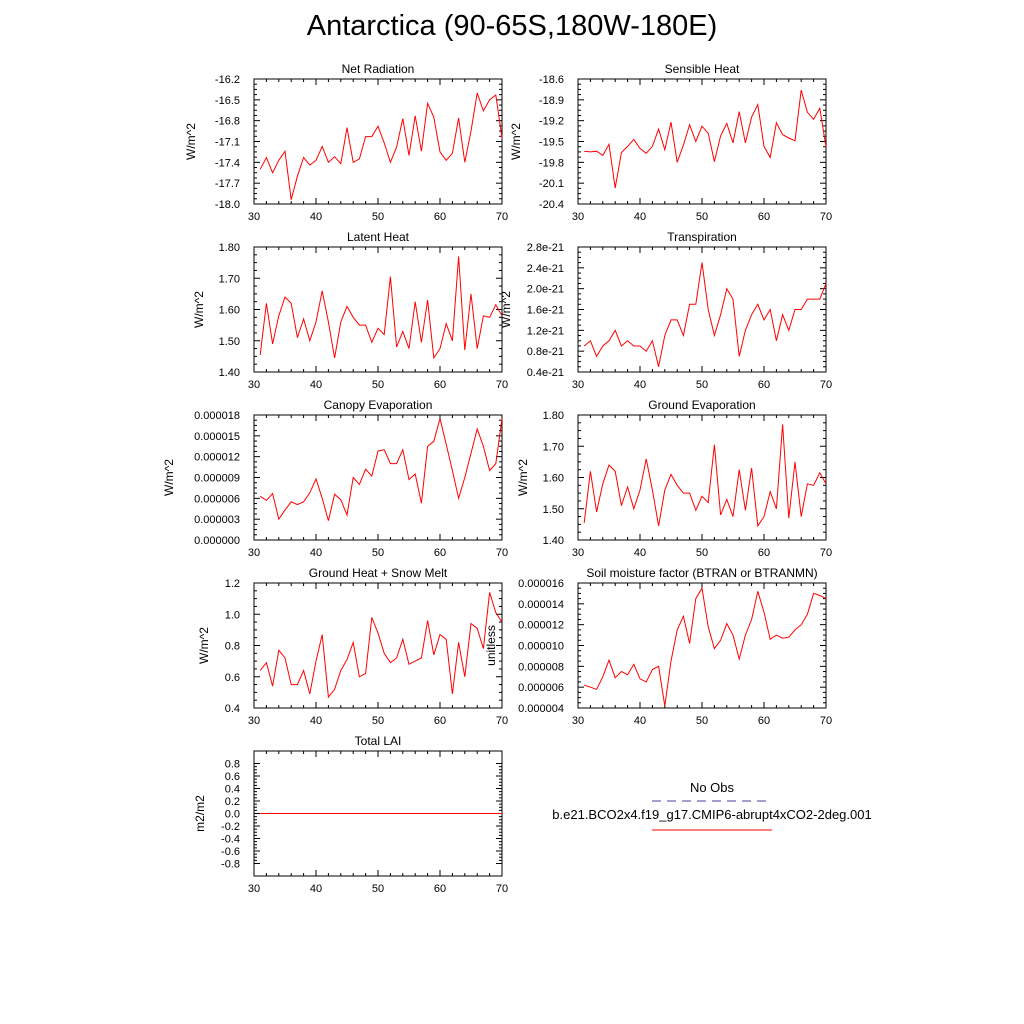 The image size is (1024, 1024). I want to click on y-tick-label: 0.0, so click(232, 815).